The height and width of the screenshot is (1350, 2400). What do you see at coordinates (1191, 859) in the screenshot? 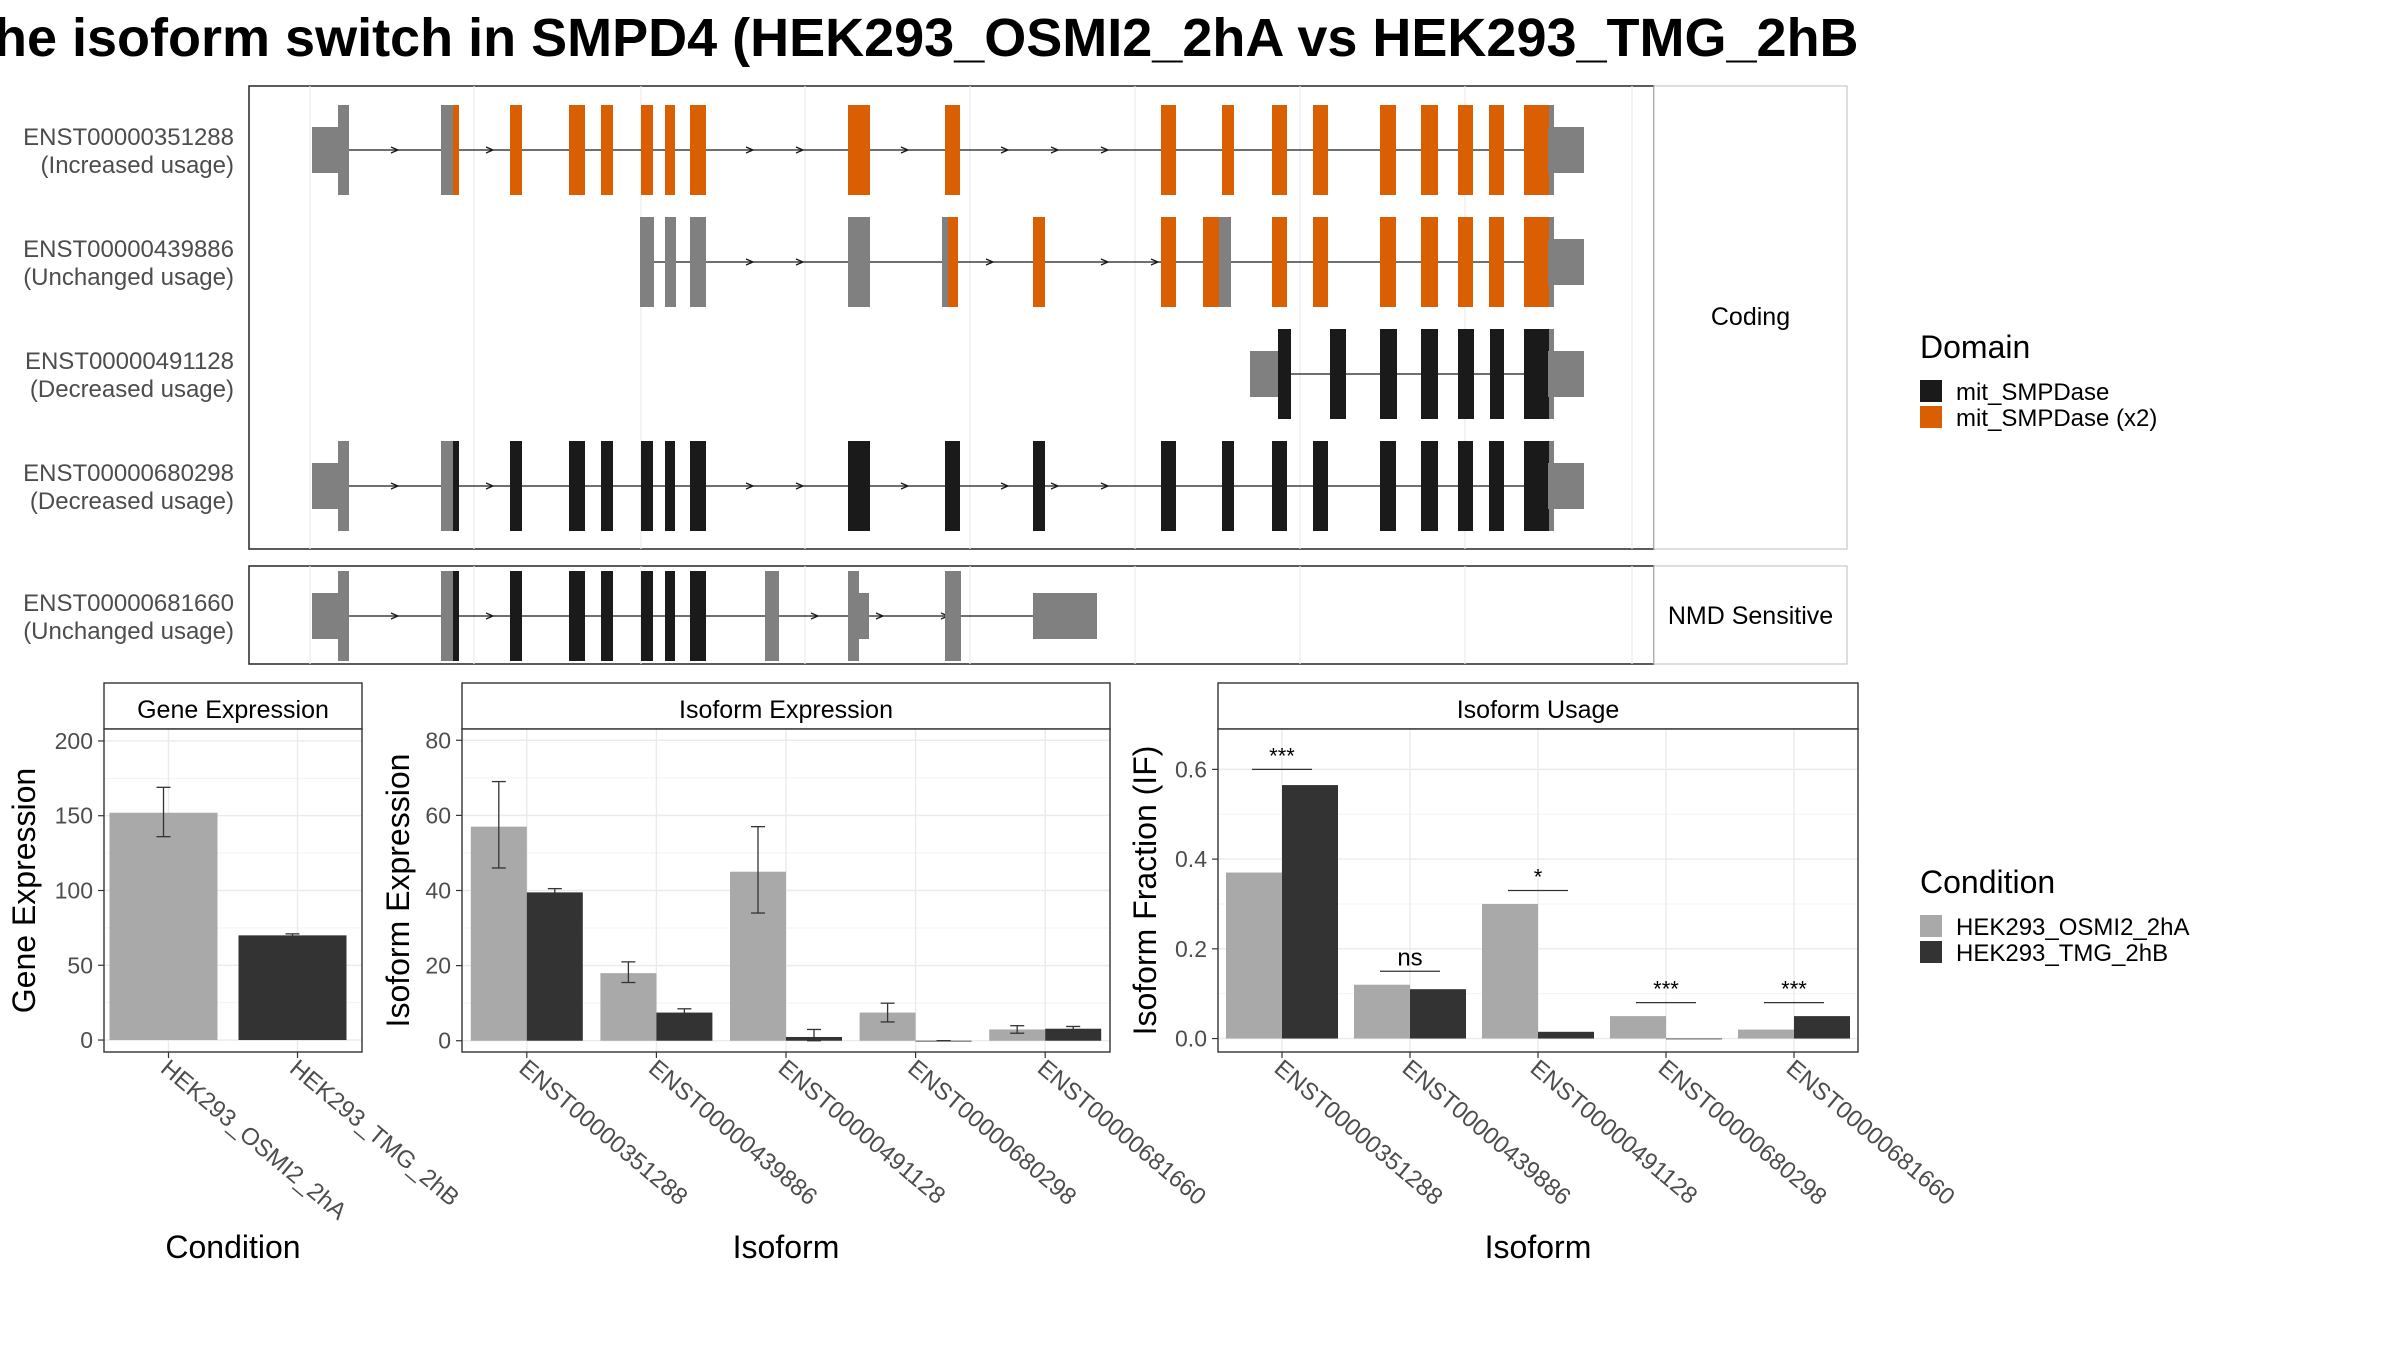
I see `y-tick-label: 0.4` at bounding box center [1191, 859].